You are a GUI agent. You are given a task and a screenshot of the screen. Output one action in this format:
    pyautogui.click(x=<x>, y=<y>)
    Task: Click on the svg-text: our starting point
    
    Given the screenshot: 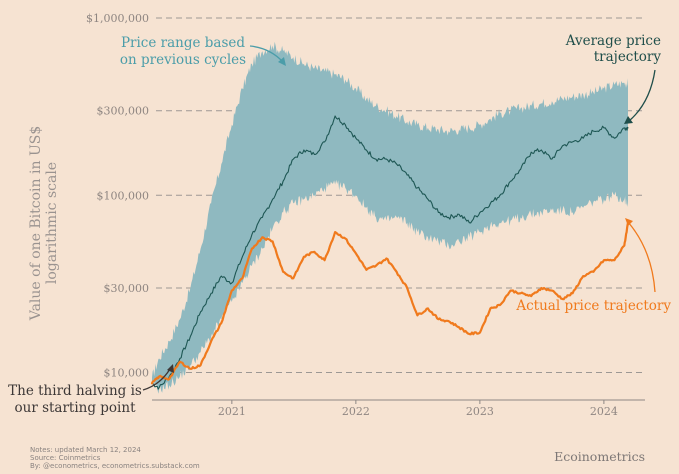 What is the action you would take?
    pyautogui.click(x=76, y=408)
    